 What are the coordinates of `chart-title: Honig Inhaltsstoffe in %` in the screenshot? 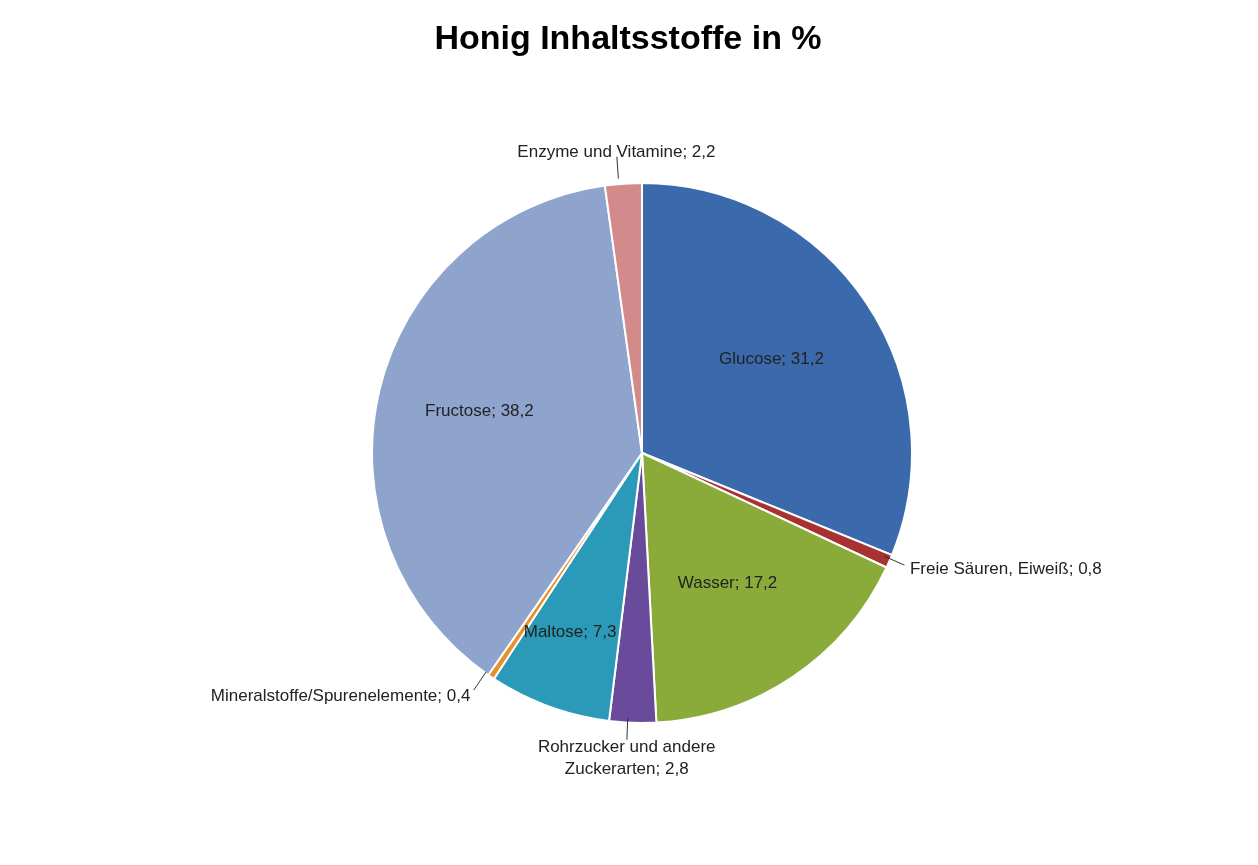 It's located at (628, 37).